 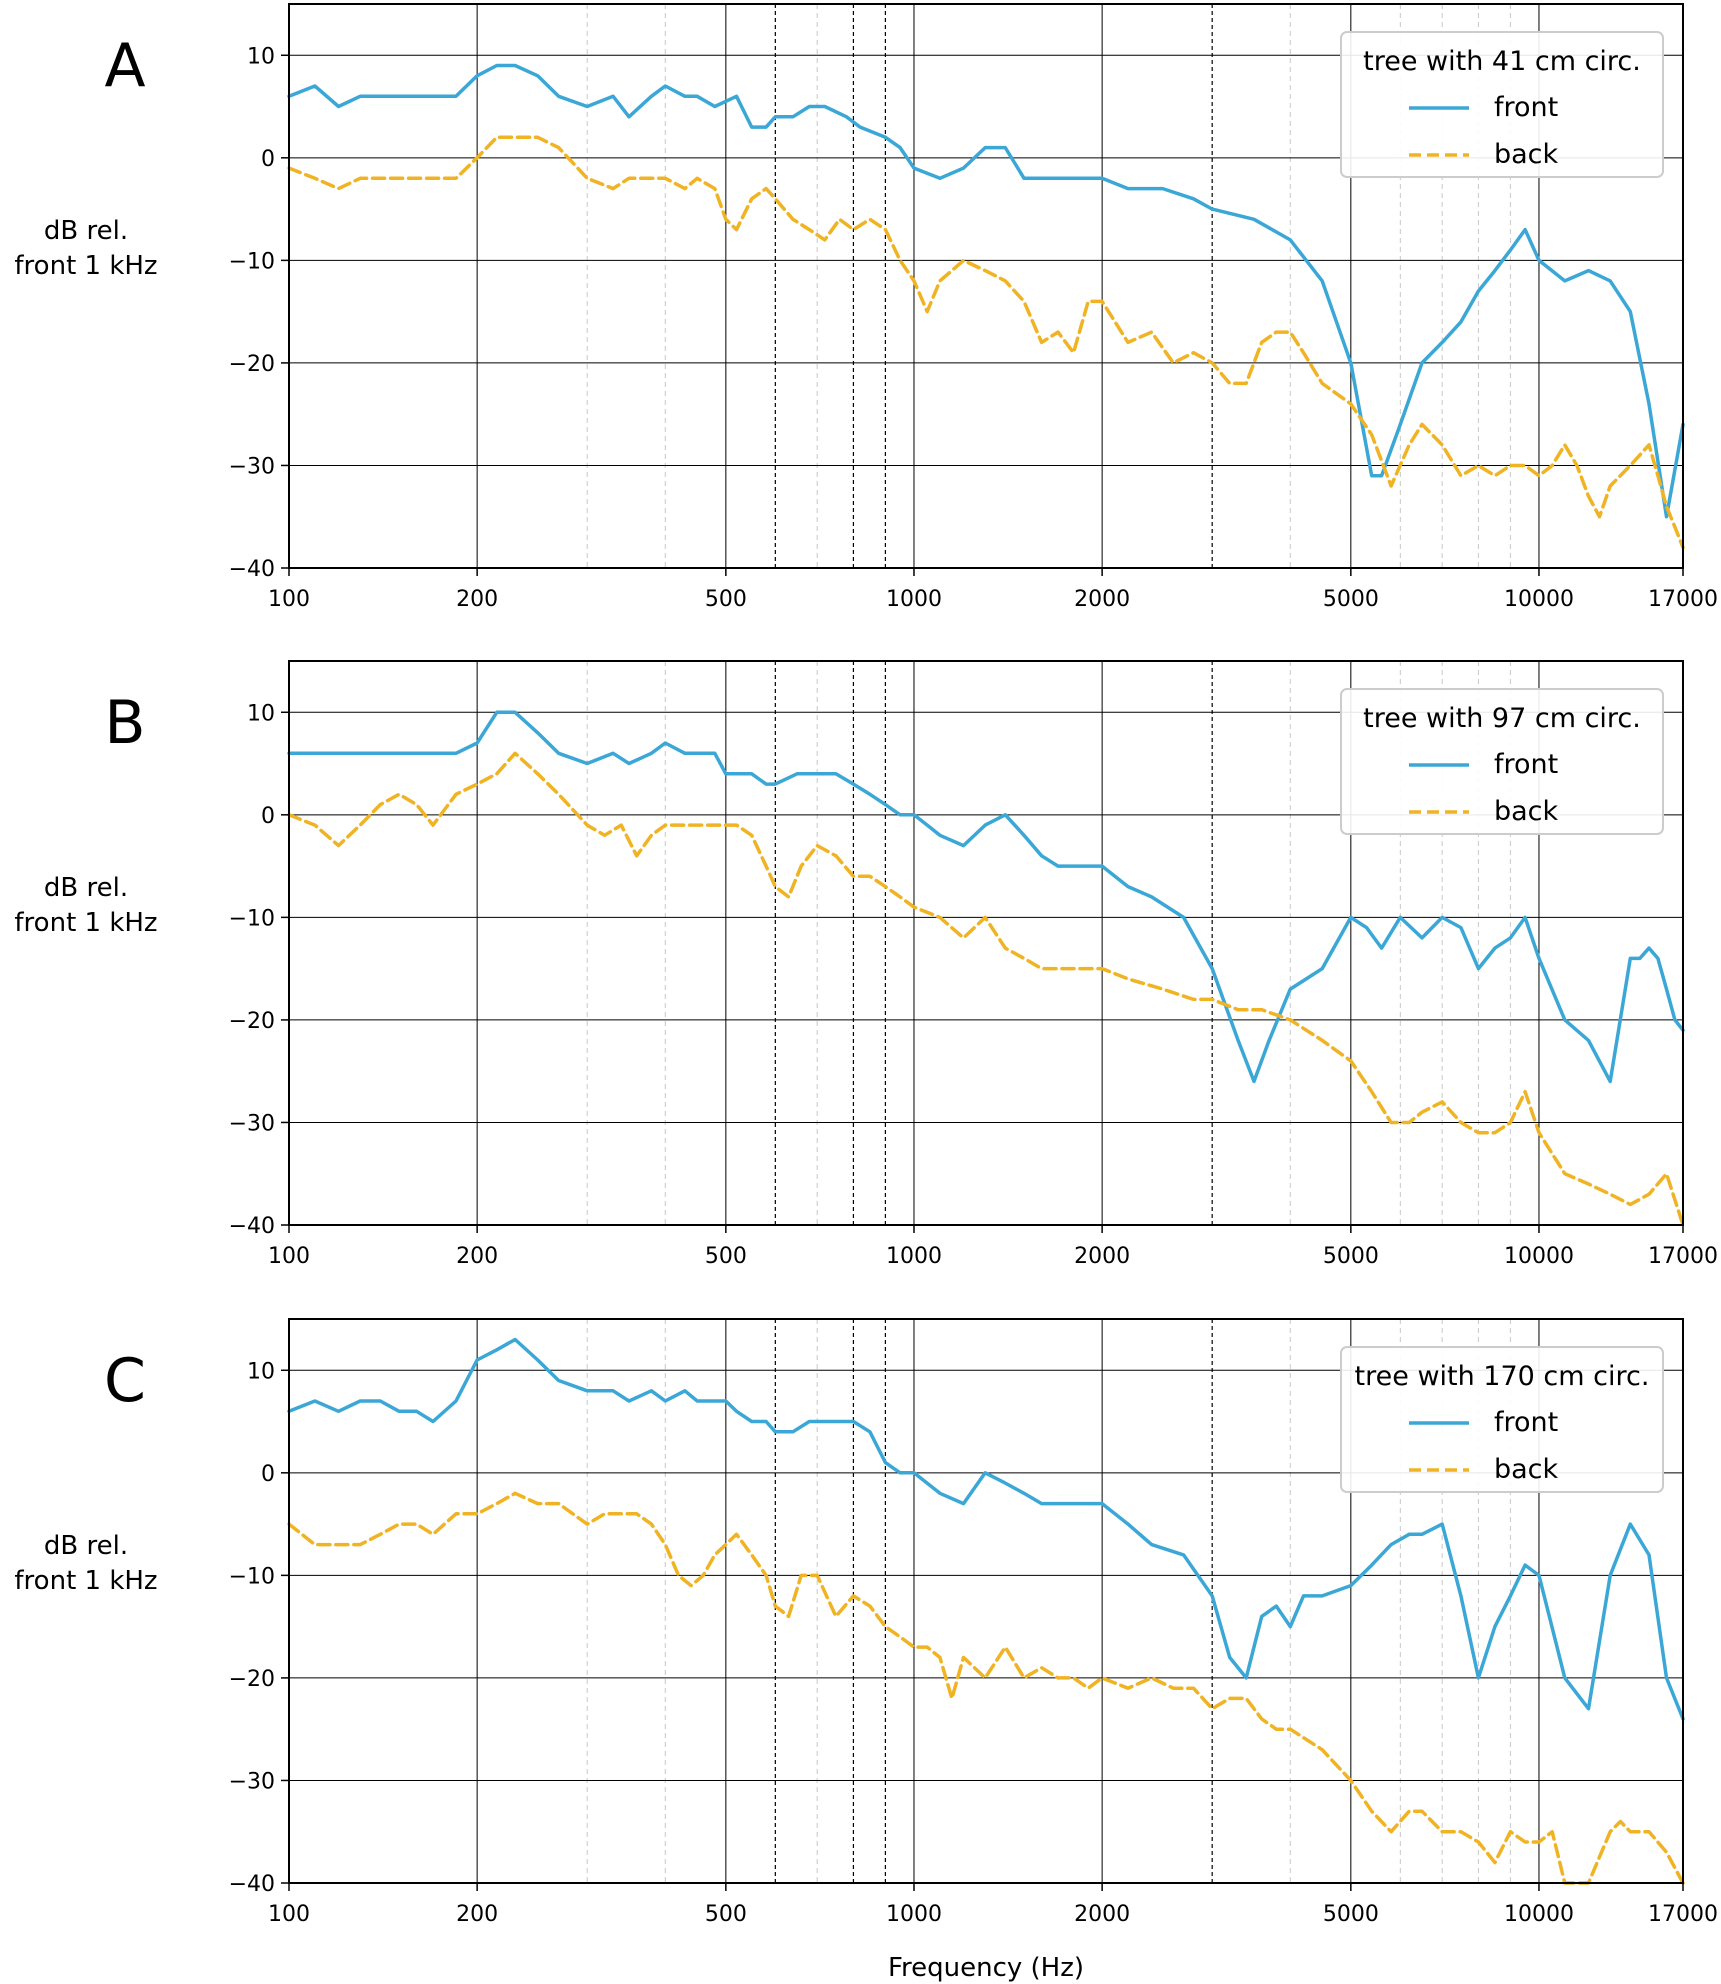 I want to click on legend: tree with 41 cm circ. front back, so click(x=1502, y=104).